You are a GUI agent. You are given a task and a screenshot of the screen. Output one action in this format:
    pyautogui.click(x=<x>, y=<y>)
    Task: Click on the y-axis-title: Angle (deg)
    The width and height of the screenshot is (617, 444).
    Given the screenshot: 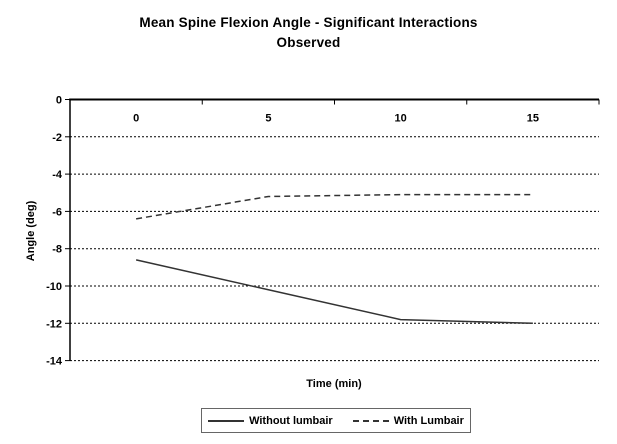 What is the action you would take?
    pyautogui.click(x=31, y=231)
    